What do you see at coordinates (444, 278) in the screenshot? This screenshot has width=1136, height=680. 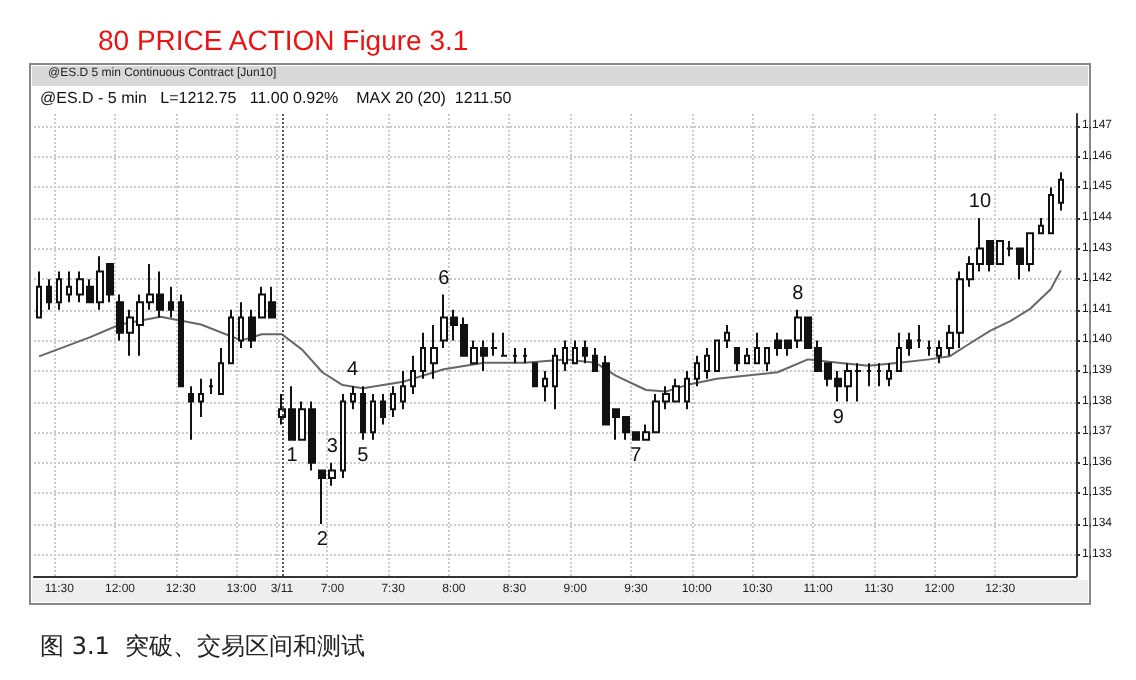 I see `text: 6` at bounding box center [444, 278].